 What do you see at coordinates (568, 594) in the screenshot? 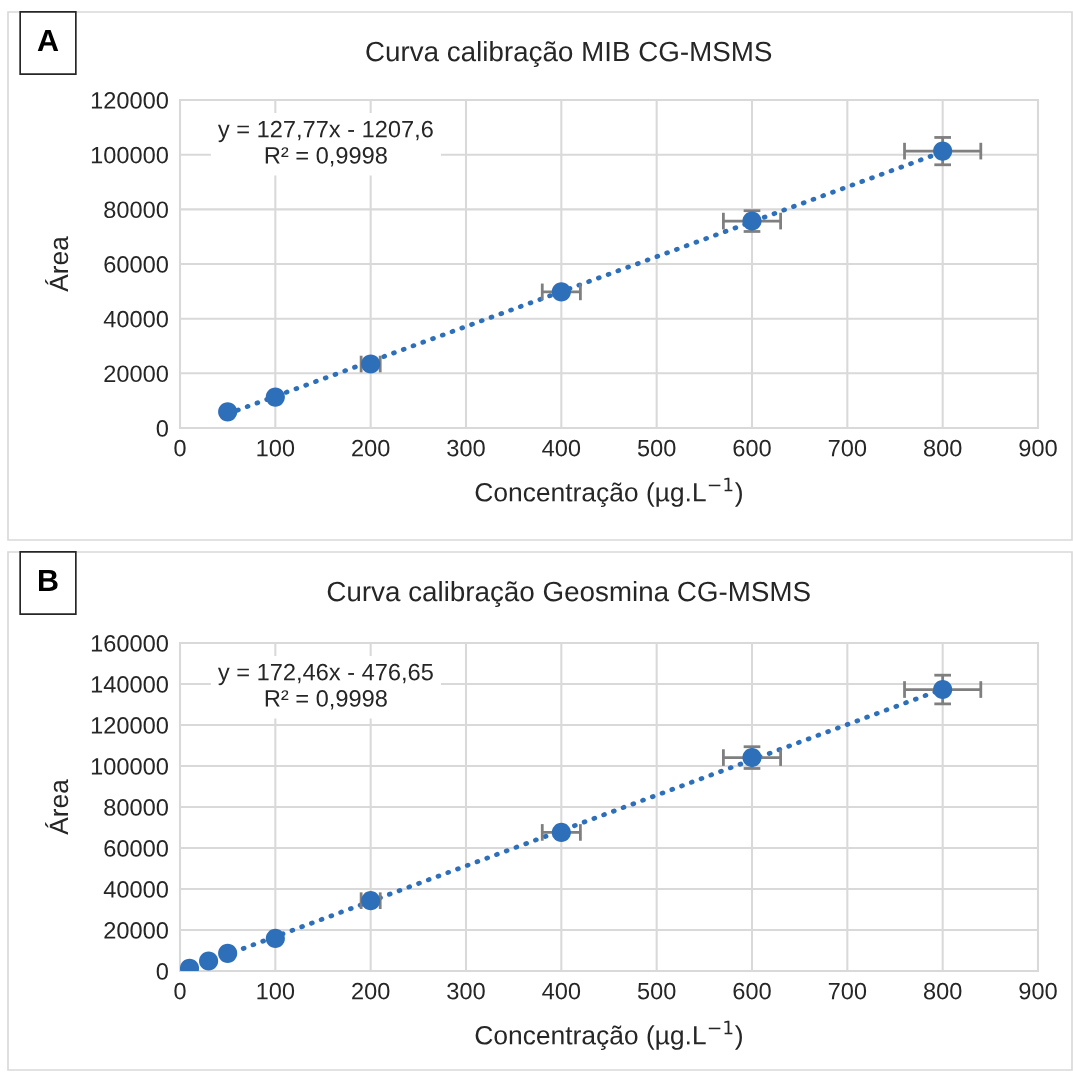
I see `chart-title: Curva calibração Geosmina CG-MSMS` at bounding box center [568, 594].